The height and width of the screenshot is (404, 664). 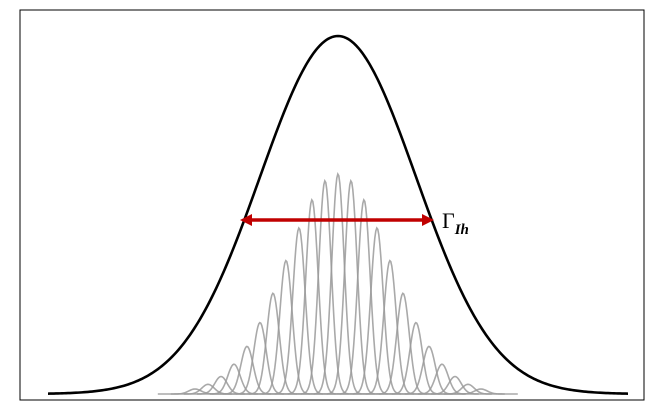 I want to click on width-label: ΓIh, so click(x=455, y=223).